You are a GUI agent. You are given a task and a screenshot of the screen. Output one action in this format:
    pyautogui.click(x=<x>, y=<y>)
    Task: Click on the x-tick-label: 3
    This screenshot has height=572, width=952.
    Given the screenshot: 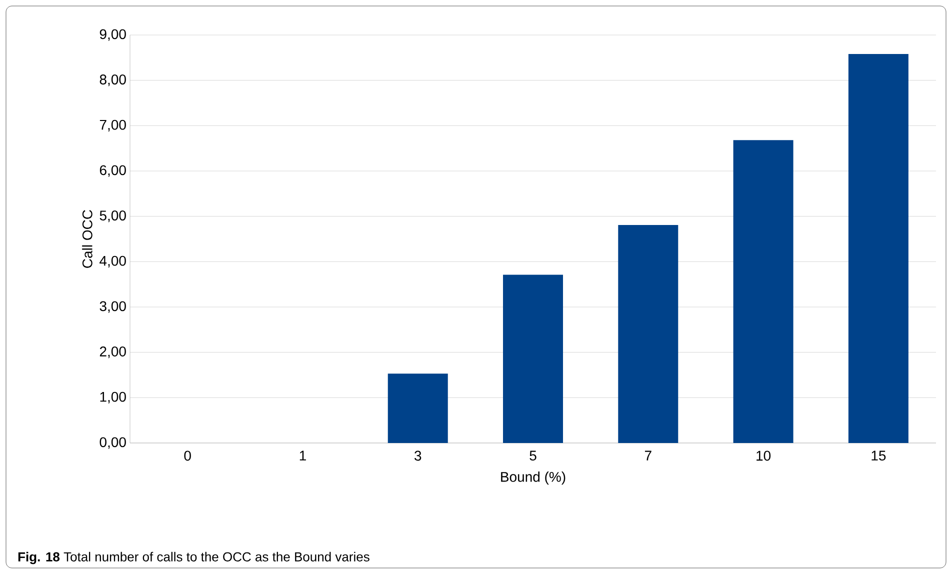 What is the action you would take?
    pyautogui.click(x=418, y=455)
    